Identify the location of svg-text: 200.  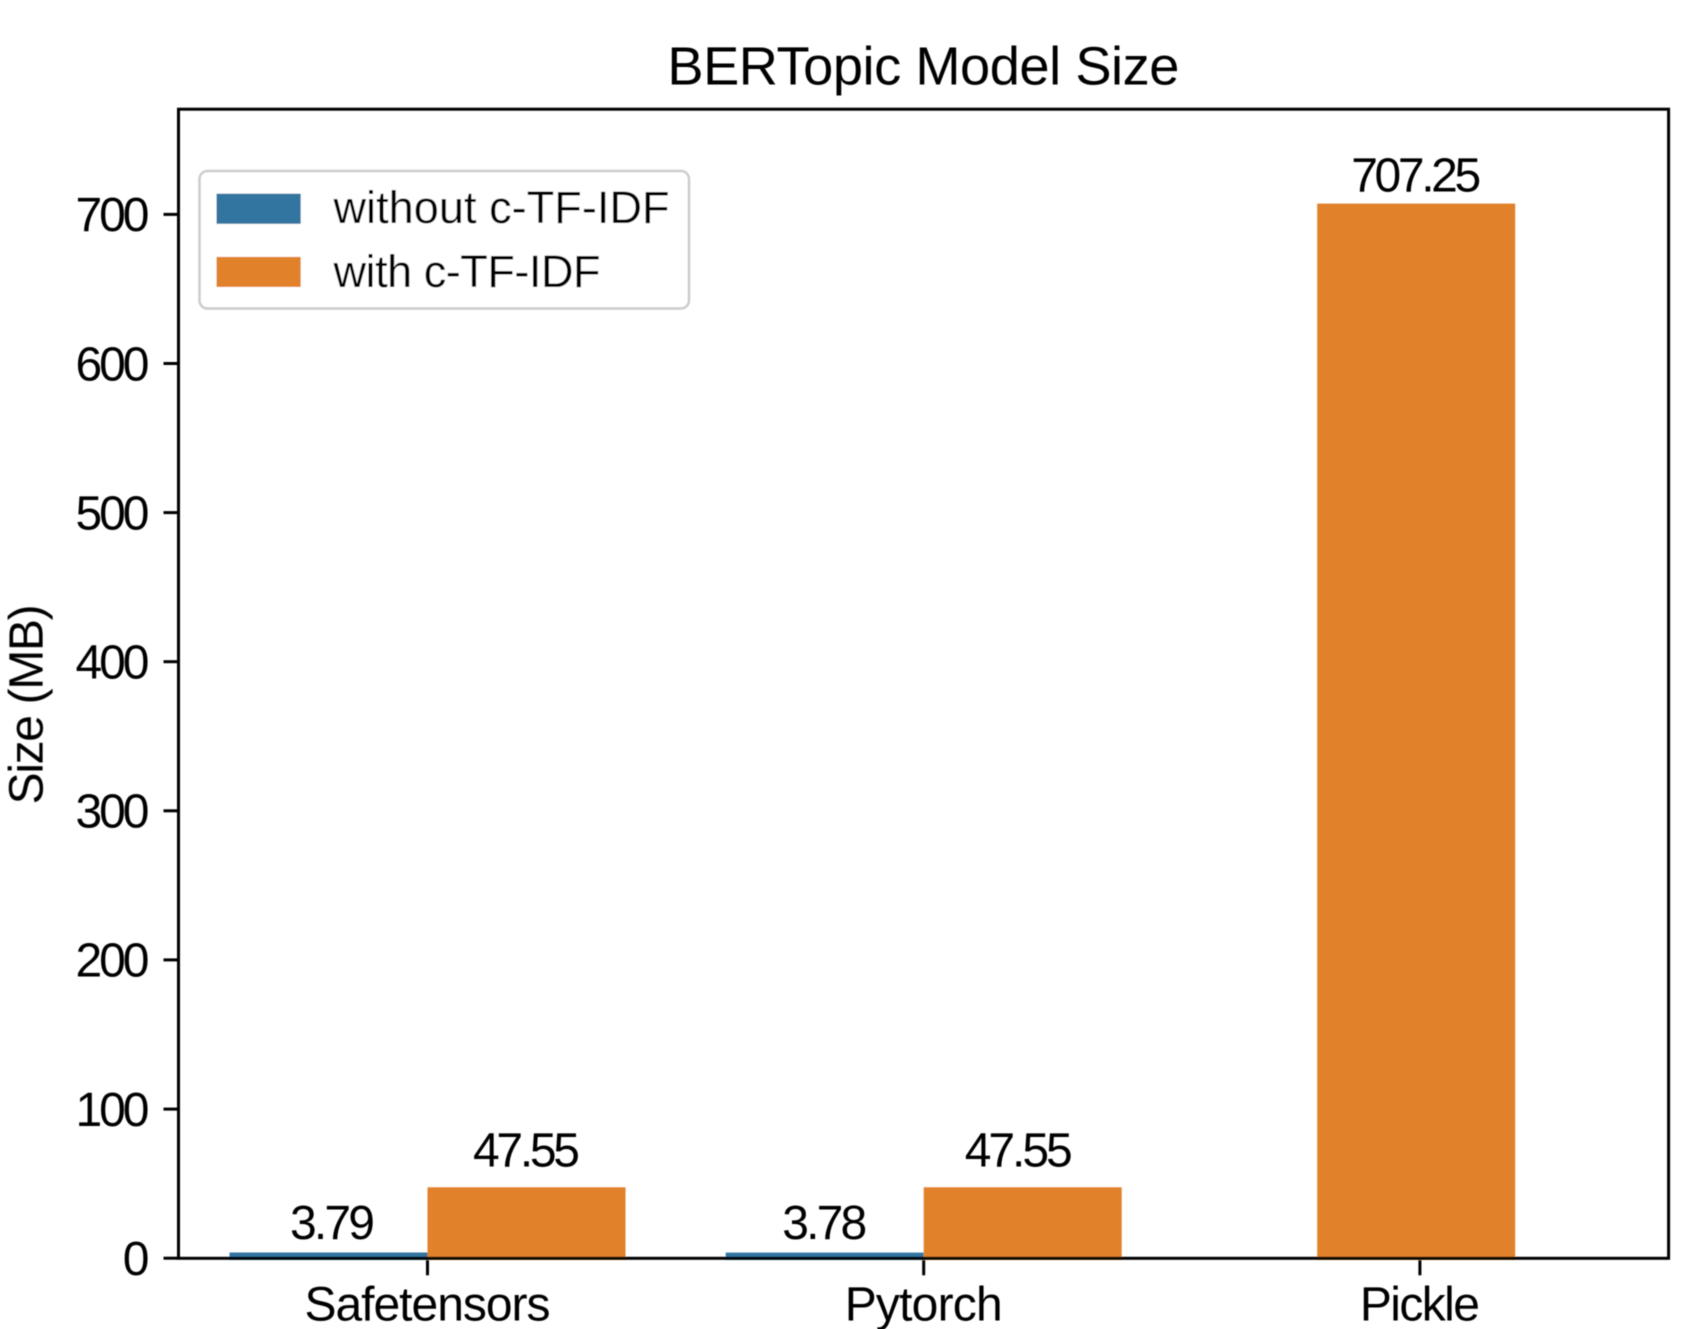
(113, 961).